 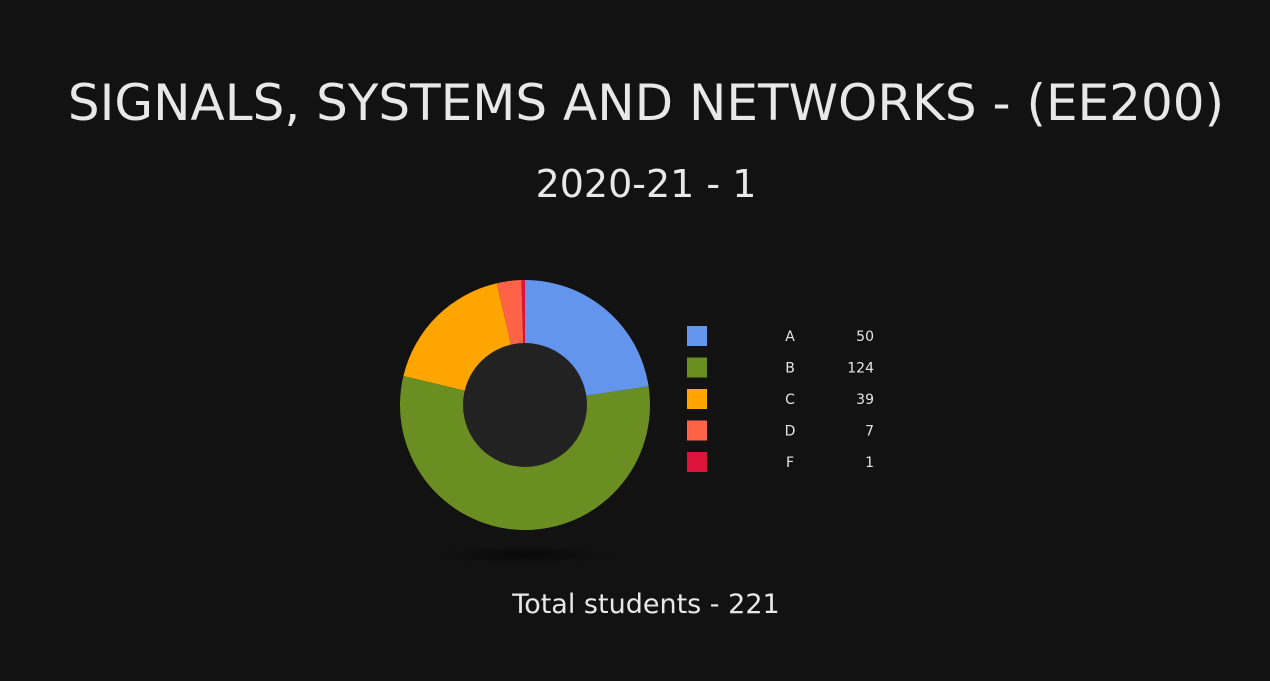 What do you see at coordinates (790, 432) in the screenshot?
I see `legend-label: D` at bounding box center [790, 432].